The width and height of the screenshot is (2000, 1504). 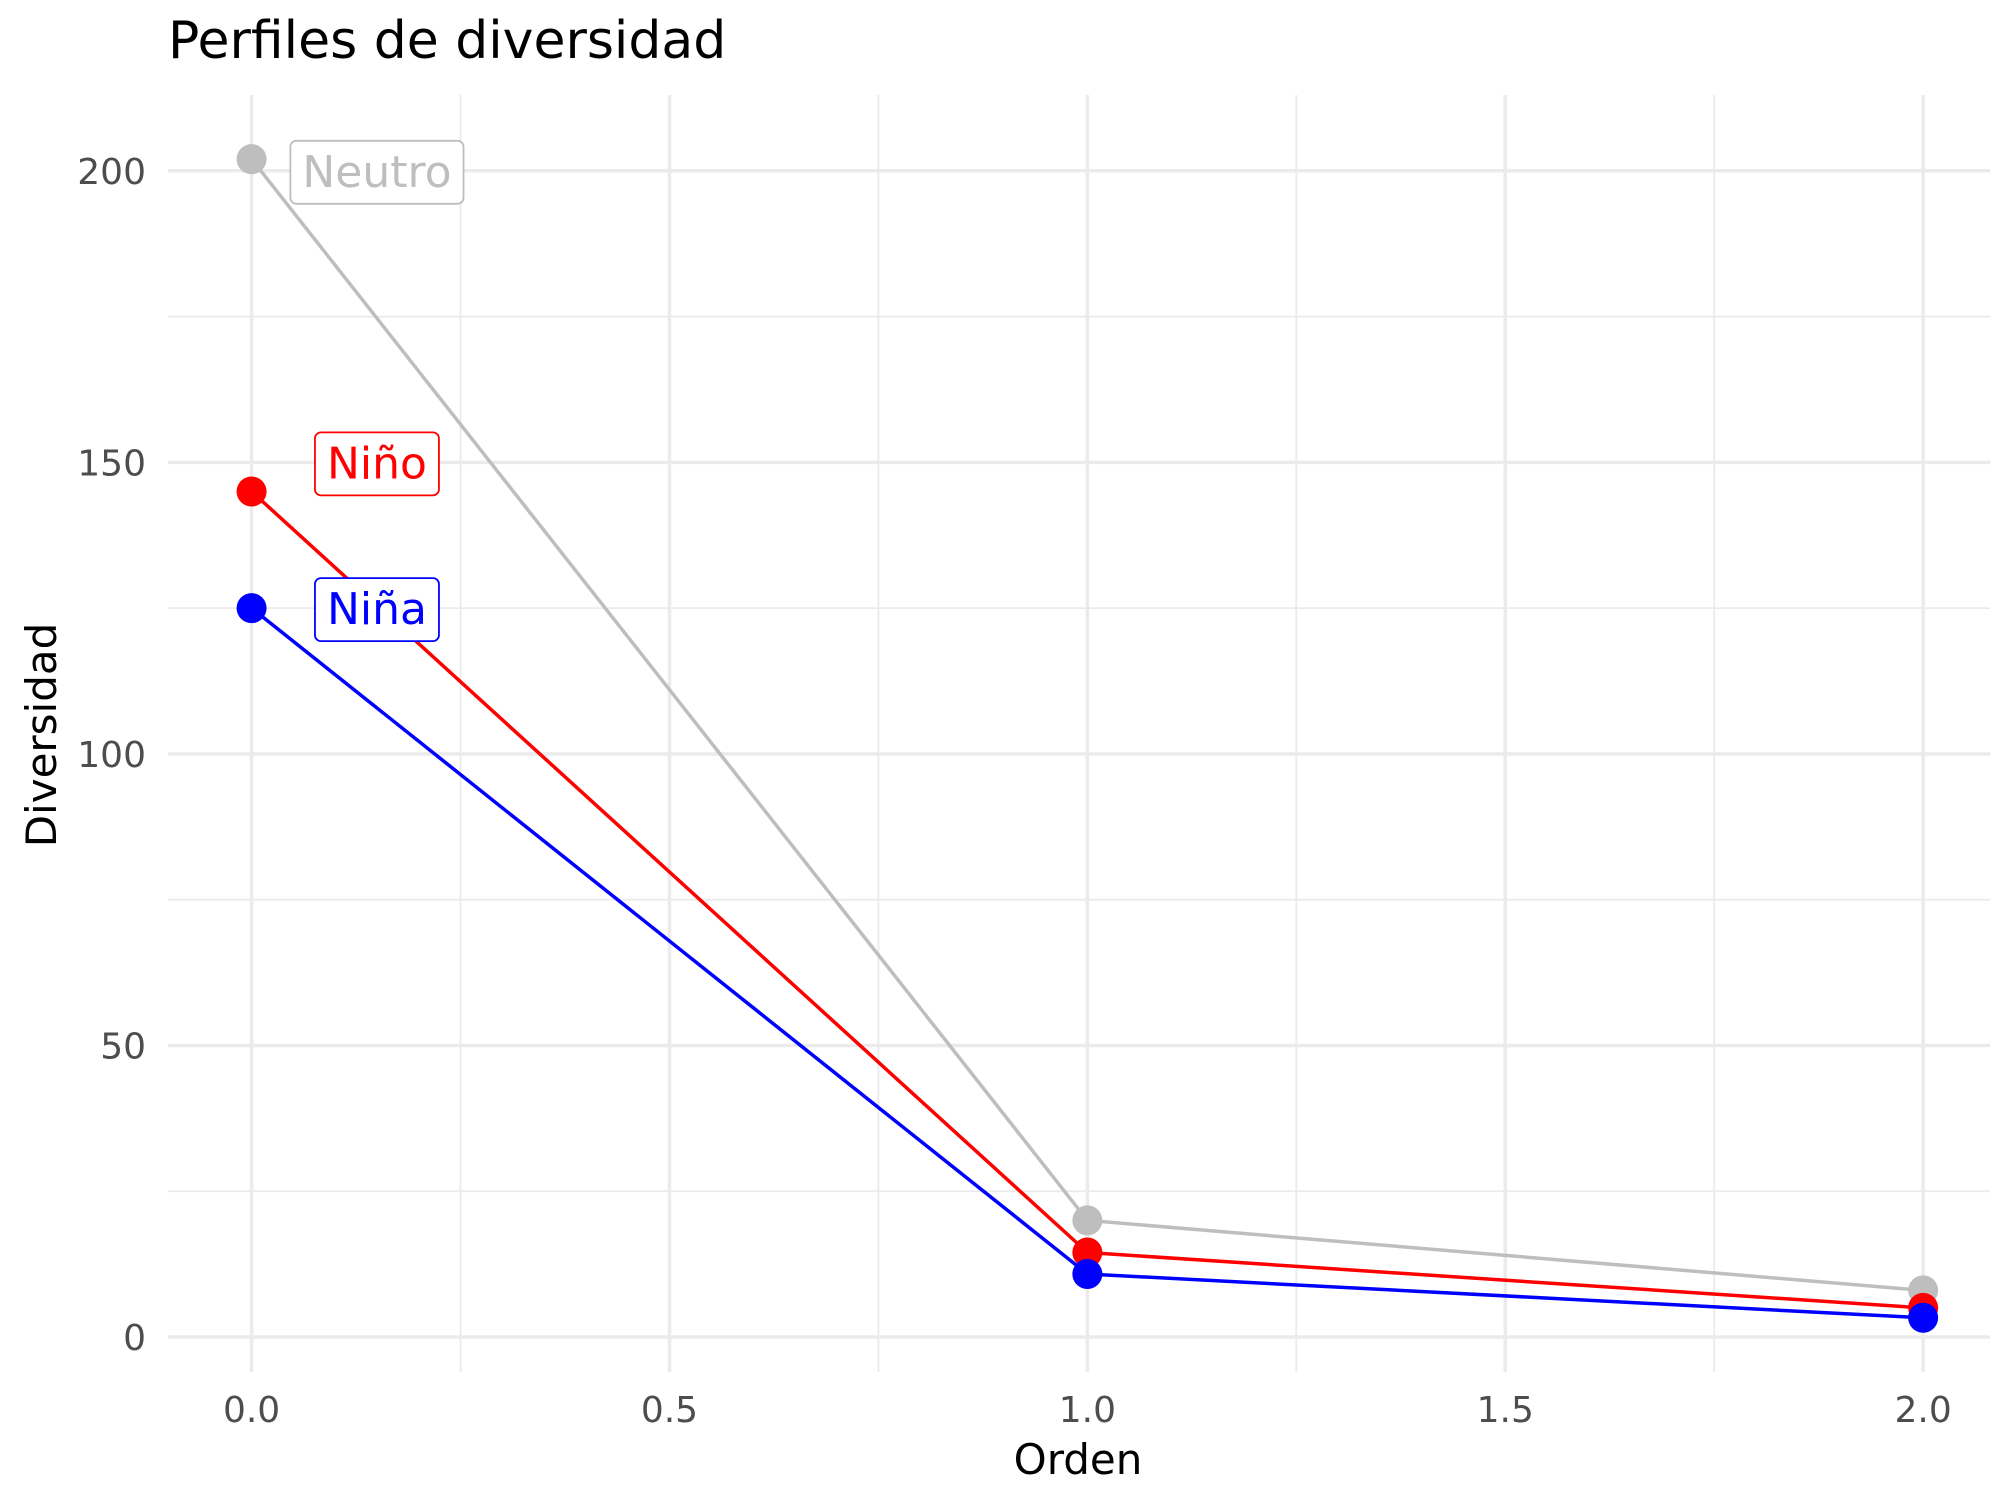 I want to click on series-label-text: Niño, so click(x=377, y=463).